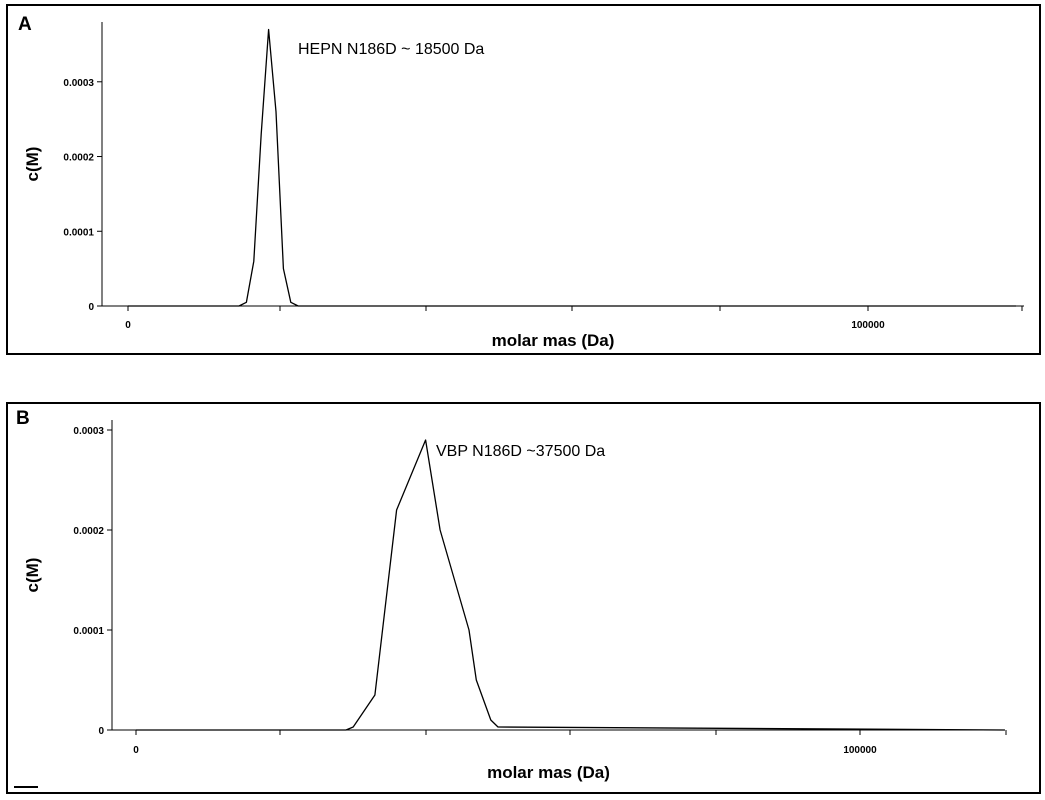 This screenshot has width=1045, height=800. I want to click on corner-mark, so click(26, 787).